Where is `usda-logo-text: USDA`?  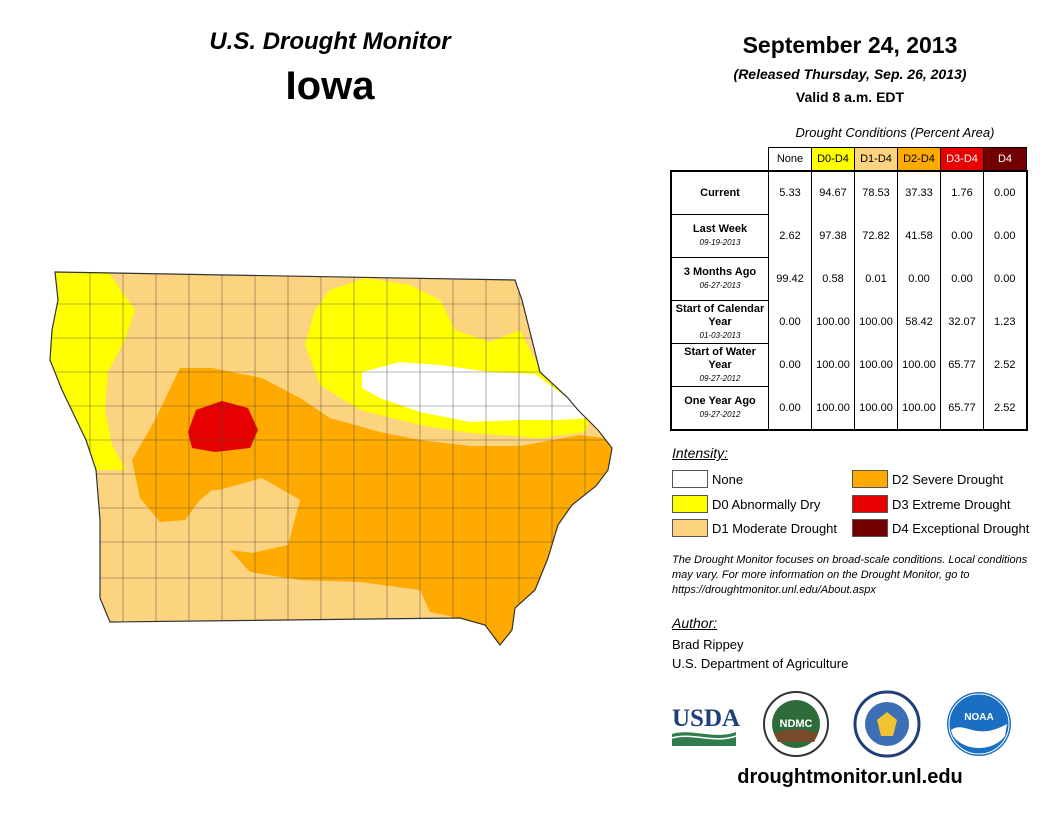
usda-logo-text: USDA is located at coordinates (706, 718).